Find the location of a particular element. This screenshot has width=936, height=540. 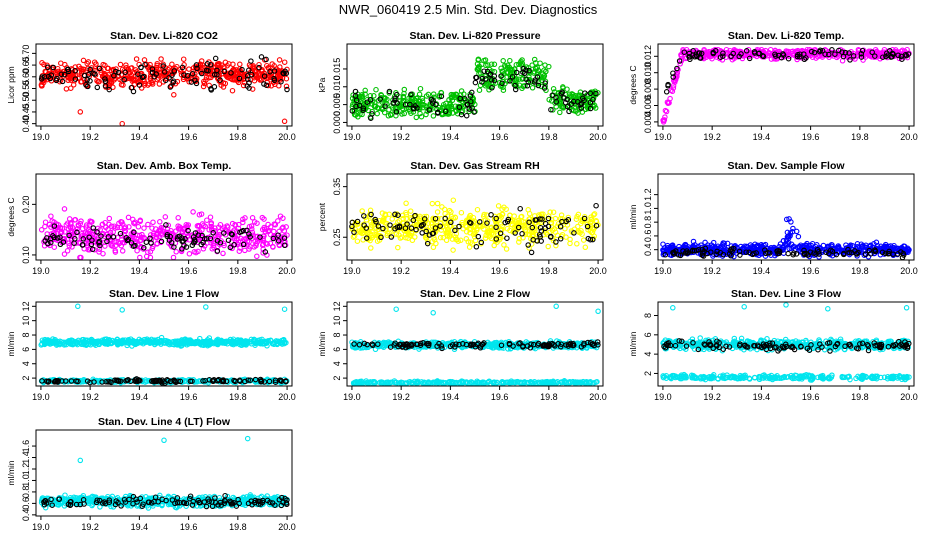

y-tick-label: 0.60 is located at coordinates (26, 77).